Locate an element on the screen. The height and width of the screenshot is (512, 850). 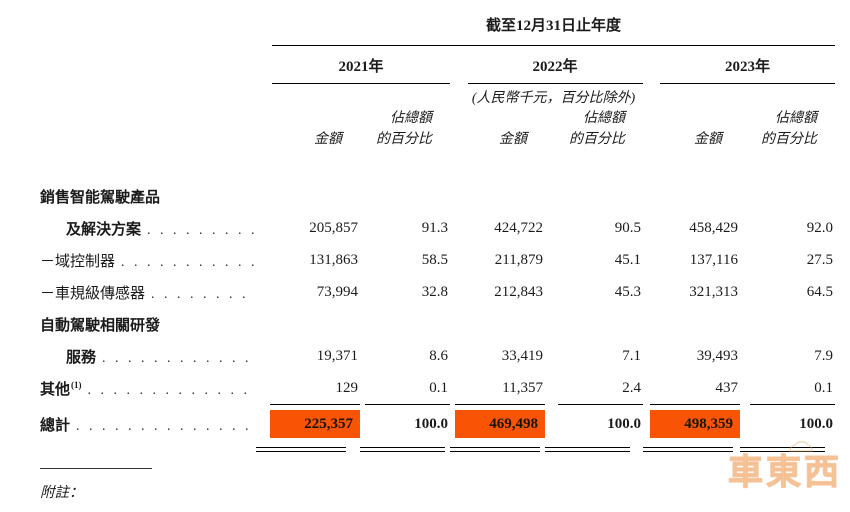
rule-above-total is located at coordinates (437, 405).